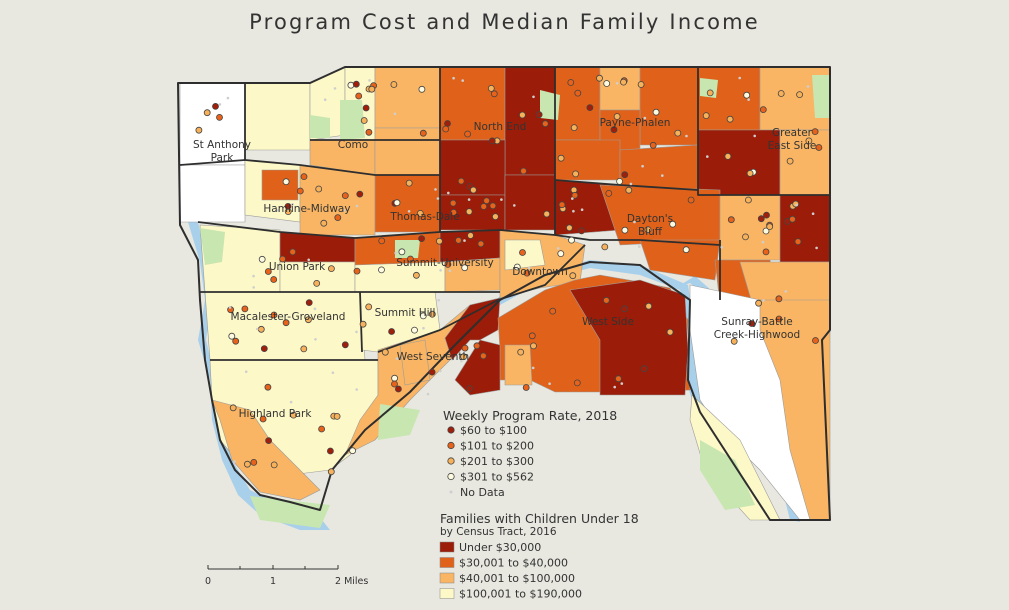  What do you see at coordinates (539, 518) in the screenshot?
I see `legend-income-title: Families with Children Under 18` at bounding box center [539, 518].